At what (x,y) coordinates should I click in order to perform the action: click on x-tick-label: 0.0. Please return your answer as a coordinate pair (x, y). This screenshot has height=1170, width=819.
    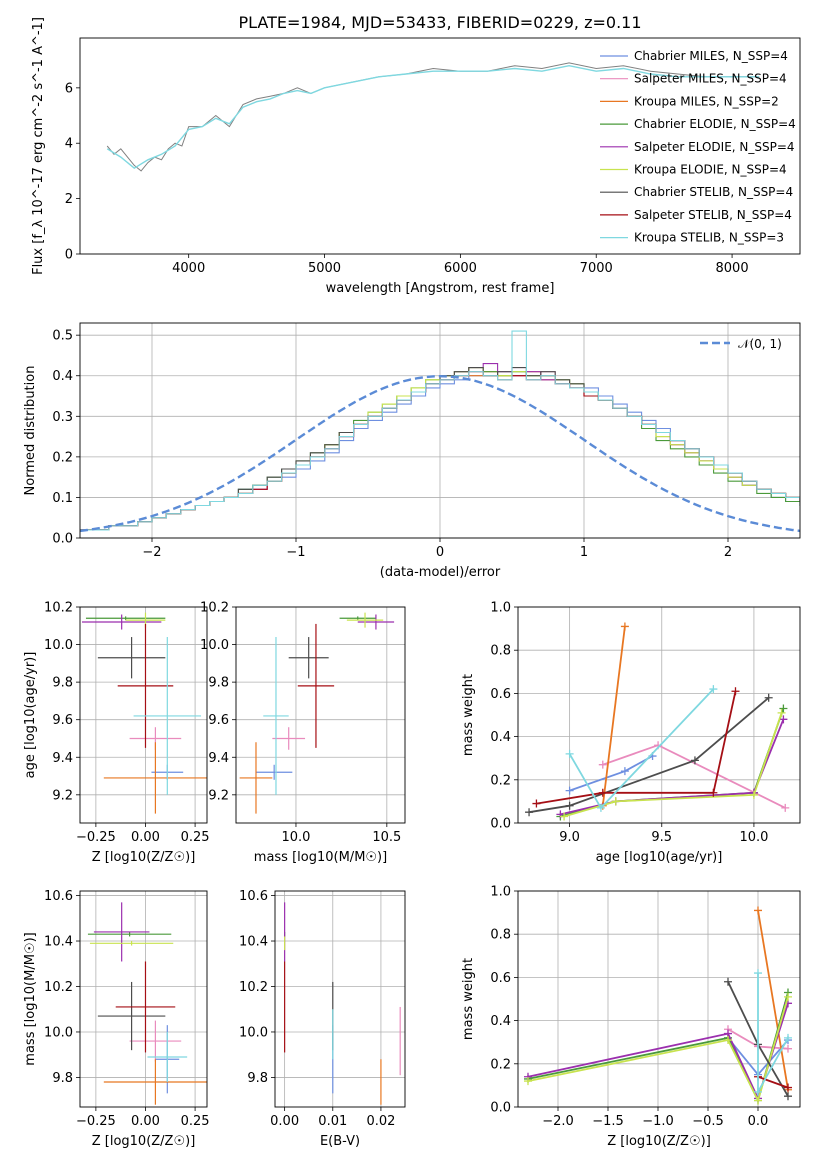
    Looking at the image, I should click on (758, 1121).